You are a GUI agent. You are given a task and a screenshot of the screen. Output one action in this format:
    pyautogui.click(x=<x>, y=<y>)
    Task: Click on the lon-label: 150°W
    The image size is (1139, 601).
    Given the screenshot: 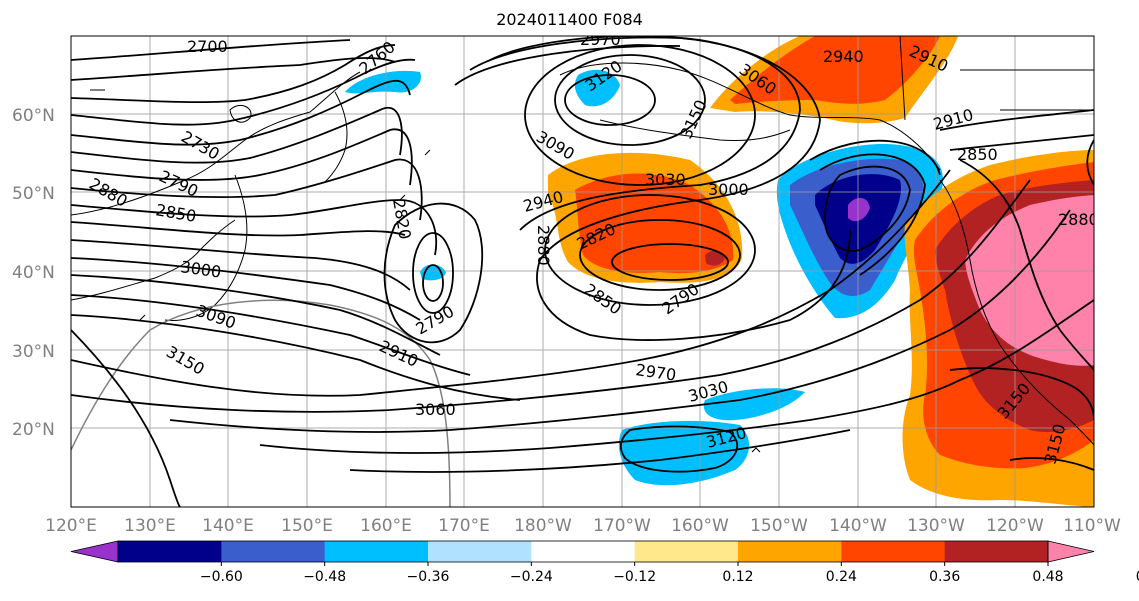 What is the action you would take?
    pyautogui.click(x=779, y=526)
    